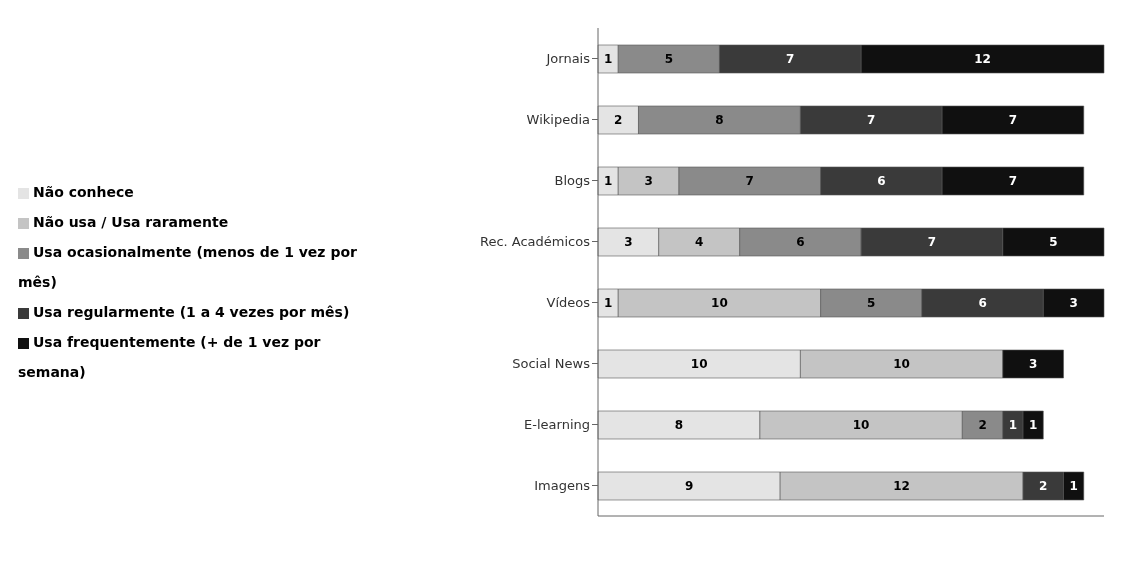 Image resolution: width=1122 pixels, height=564 pixels. What do you see at coordinates (551, 364) in the screenshot?
I see `y-tick-label: Social News` at bounding box center [551, 364].